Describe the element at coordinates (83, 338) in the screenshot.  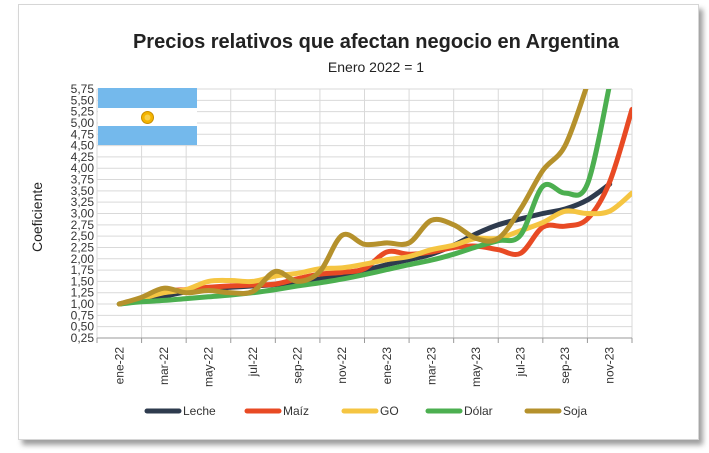
I see `y-tick-label: 0,25` at that location.